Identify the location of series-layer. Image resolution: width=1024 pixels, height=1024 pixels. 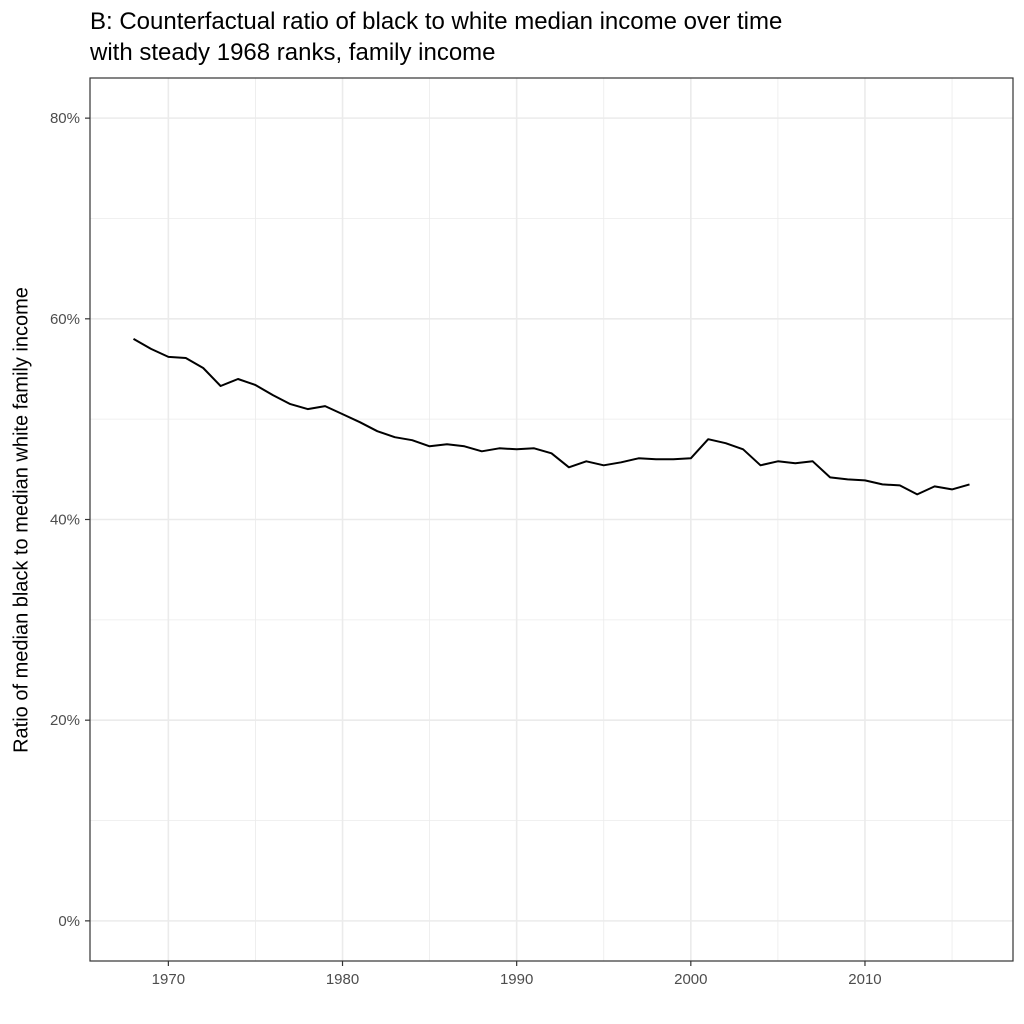
(551, 416).